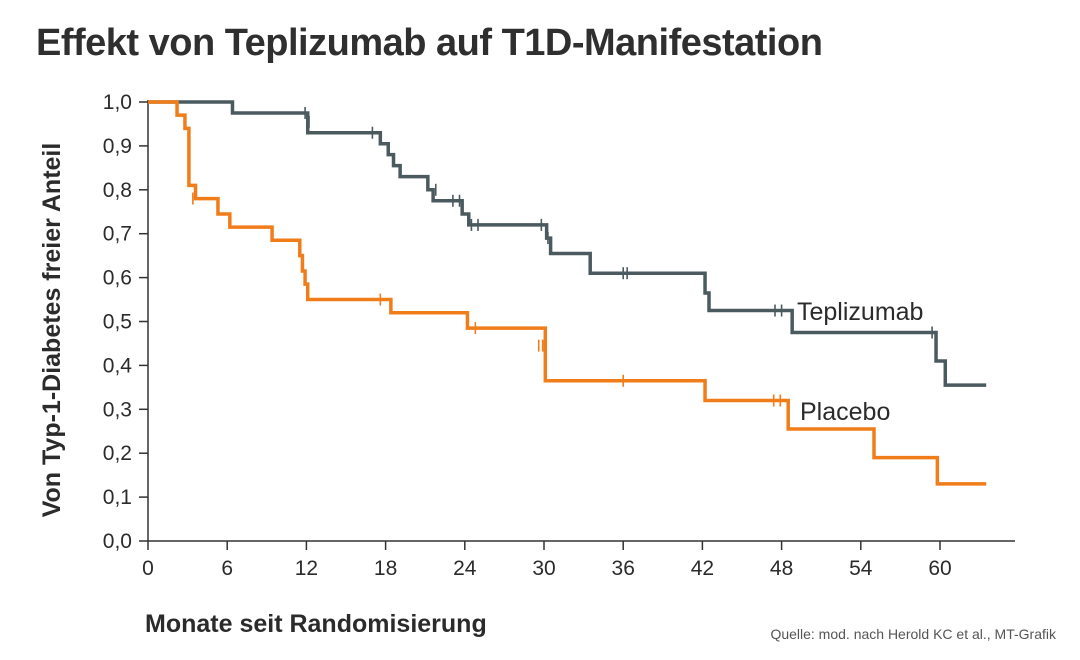 The width and height of the screenshot is (1080, 660). Describe the element at coordinates (385, 568) in the screenshot. I see `x-tick-label: 18` at that location.